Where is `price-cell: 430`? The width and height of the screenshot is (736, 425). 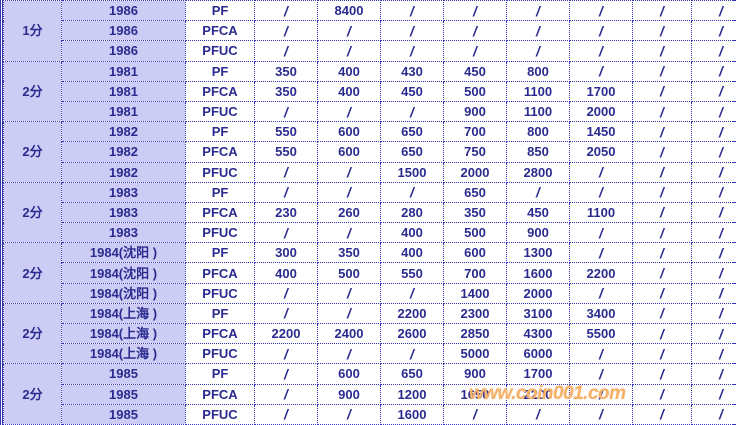
price-cell: 430 is located at coordinates (412, 71).